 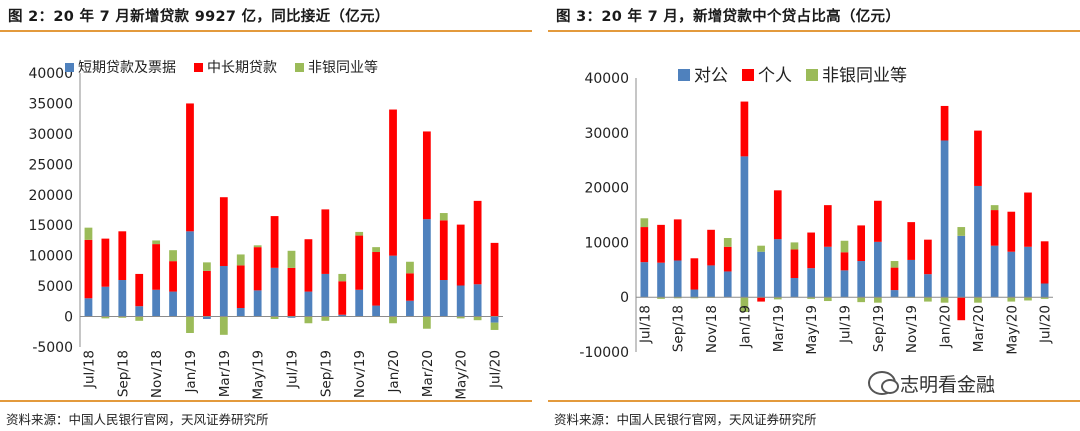 I want to click on x-tick-label: Jan/19, so click(x=191, y=372).